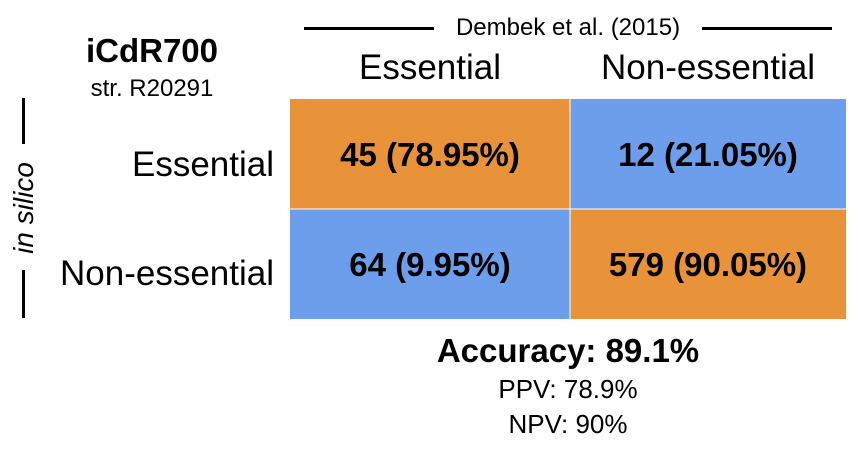 The image size is (860, 454). I want to click on matrix-cell-label-essential-non-essential: 12 (21.05%), so click(708, 154).